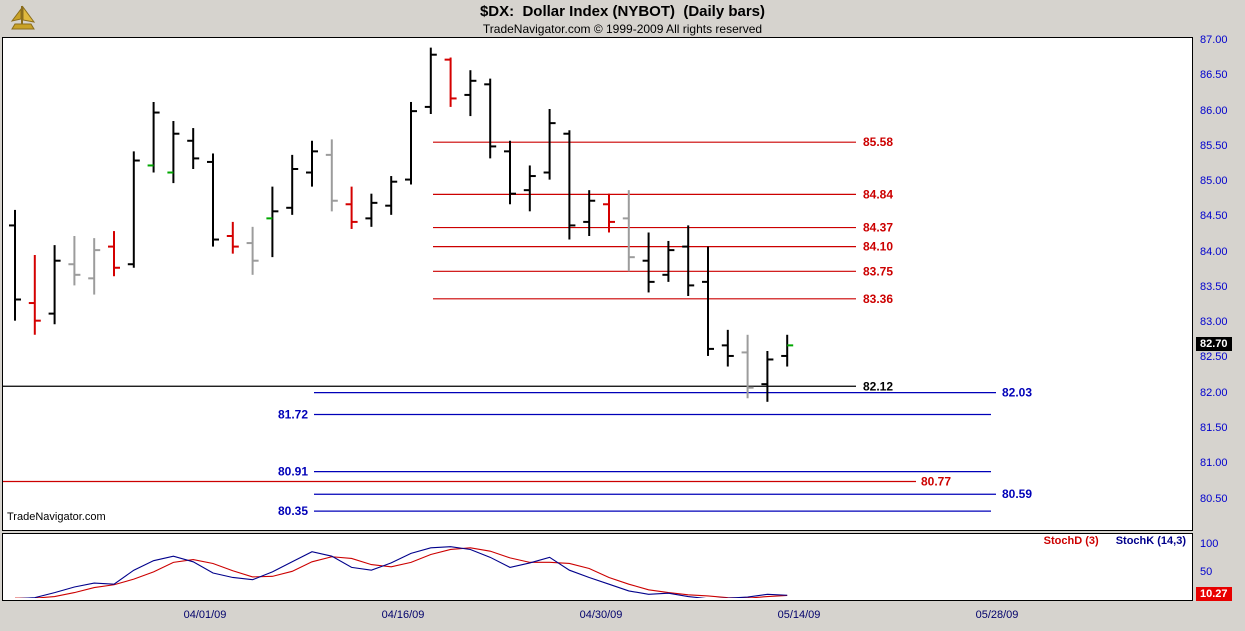  What do you see at coordinates (663, 299) in the screenshot?
I see `level-line-83.36: 83.36` at bounding box center [663, 299].